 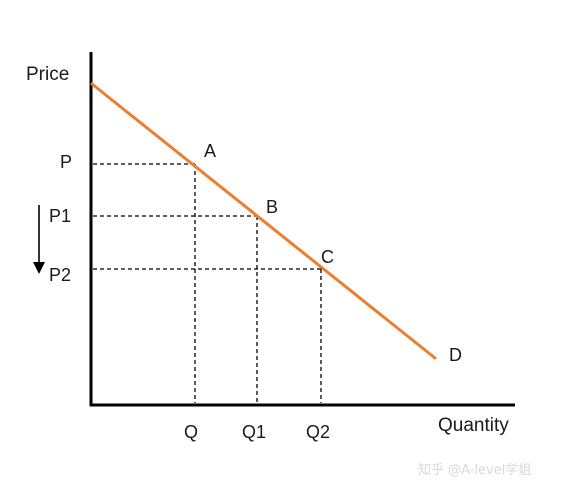 What do you see at coordinates (39, 239) in the screenshot?
I see `price-decrease-arrow` at bounding box center [39, 239].